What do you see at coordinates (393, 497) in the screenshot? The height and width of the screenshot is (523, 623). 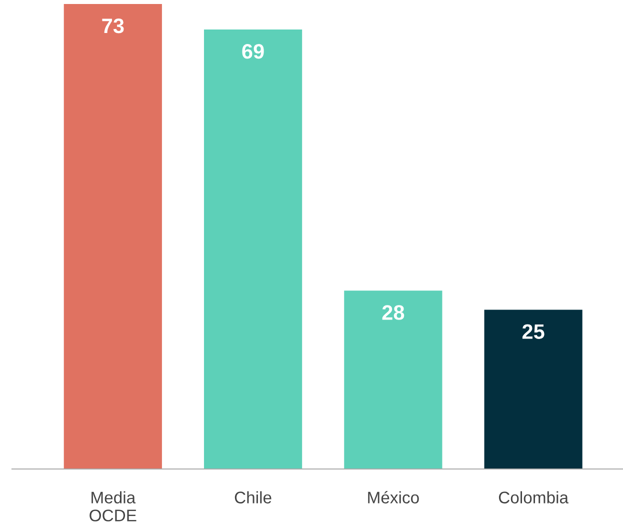 I see `x-tick-label: México` at bounding box center [393, 497].